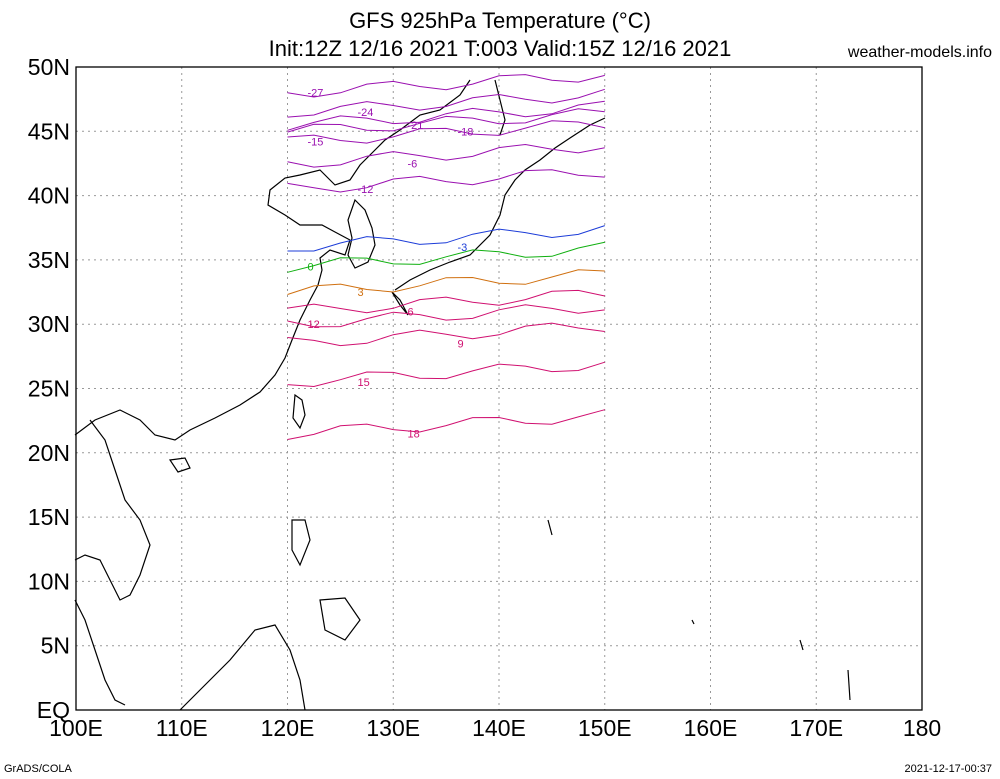 The height and width of the screenshot is (779, 1000). Describe the element at coordinates (500, 107) in the screenshot. I see `coast-sakhalin` at that location.